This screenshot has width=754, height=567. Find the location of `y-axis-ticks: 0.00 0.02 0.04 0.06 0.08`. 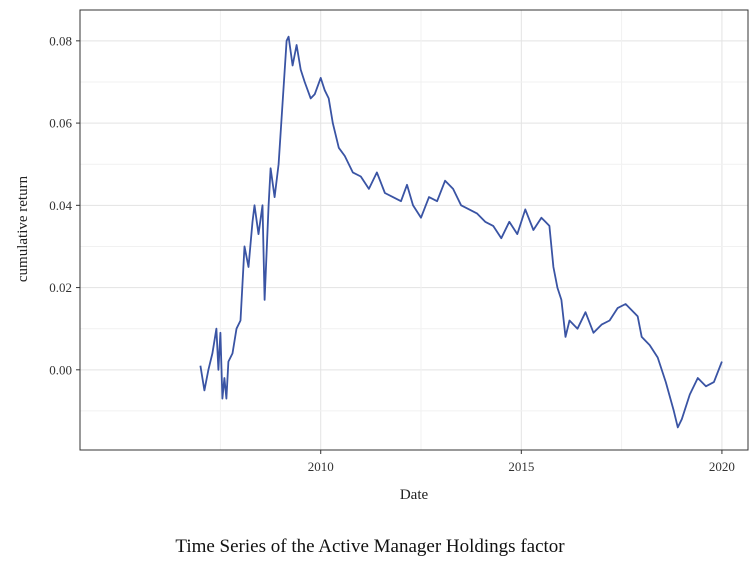

y-axis-ticks: 0.00 0.02 0.04 0.06 0.08 is located at coordinates (64, 205).